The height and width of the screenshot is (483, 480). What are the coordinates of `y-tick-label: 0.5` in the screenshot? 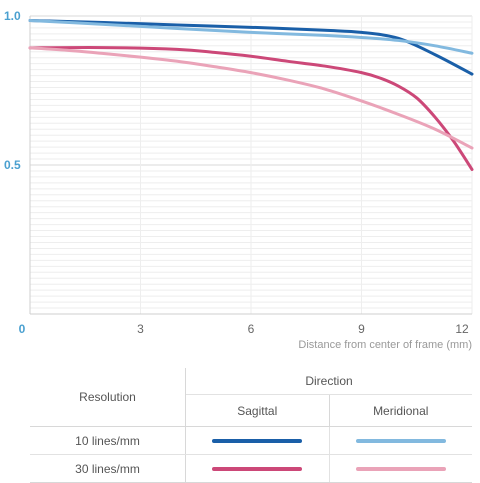 It's located at (12, 165).